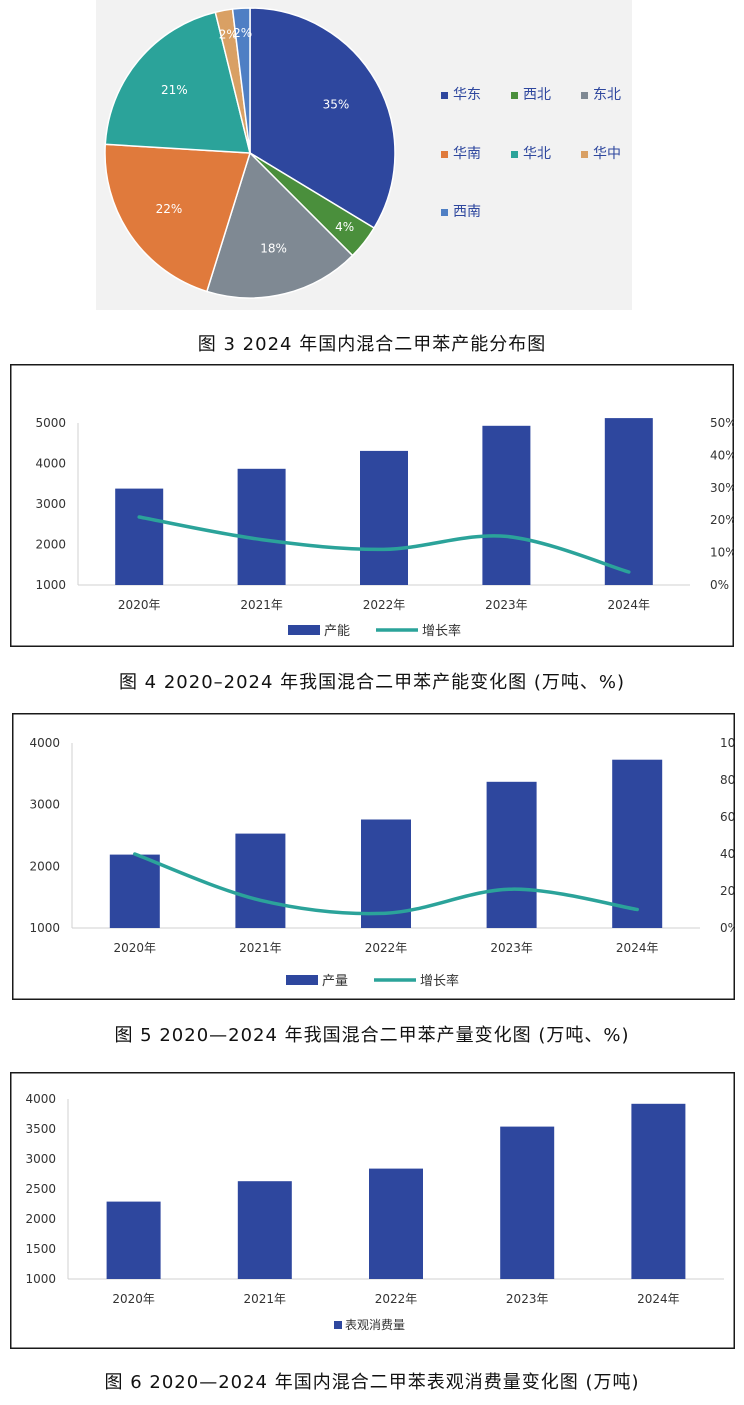 The height and width of the screenshot is (1405, 744). What do you see at coordinates (335, 981) in the screenshot?
I see `legend-label: 产量` at bounding box center [335, 981].